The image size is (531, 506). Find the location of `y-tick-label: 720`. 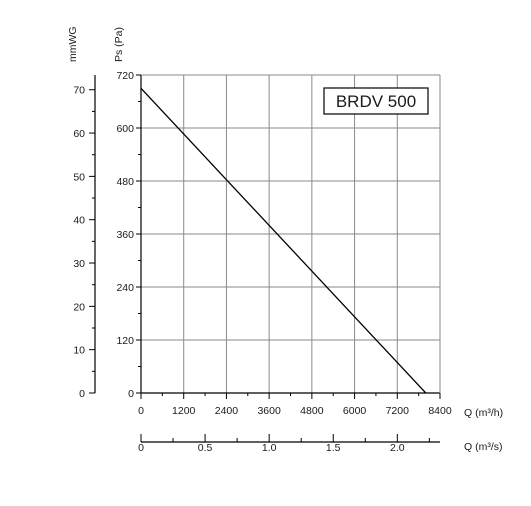

y-tick-label: 720 is located at coordinates (125, 76).